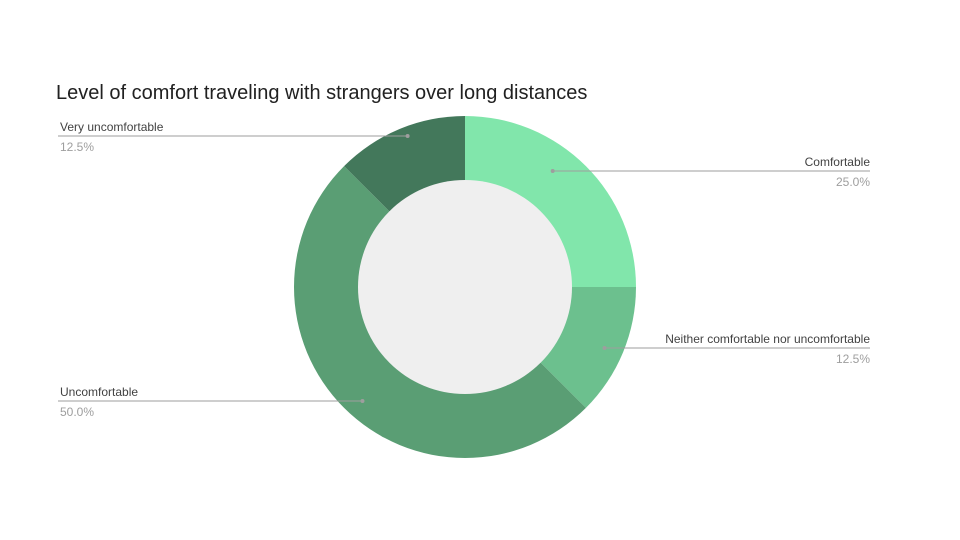 The width and height of the screenshot is (960, 540). What do you see at coordinates (853, 359) in the screenshot?
I see `slice-value-neither-comfortable-nor-uncomfortable: 12.5%` at bounding box center [853, 359].